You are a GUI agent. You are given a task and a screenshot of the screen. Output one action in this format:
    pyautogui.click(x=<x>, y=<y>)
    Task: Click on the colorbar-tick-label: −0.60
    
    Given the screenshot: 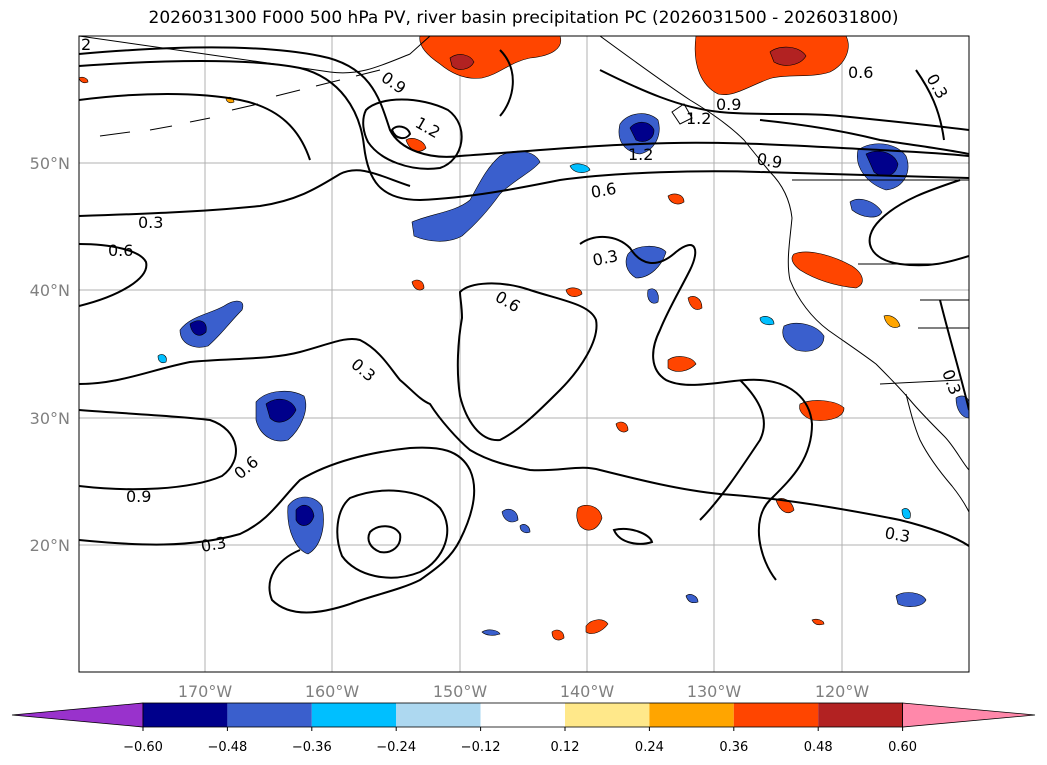 What is the action you would take?
    pyautogui.click(x=143, y=747)
    